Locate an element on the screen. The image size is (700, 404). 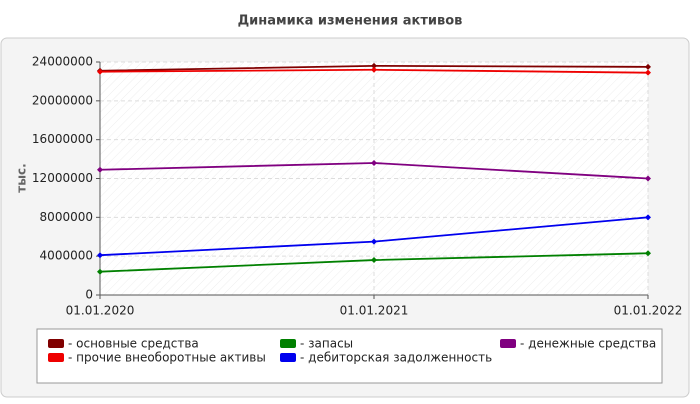
y-tick-label: 8000000 is located at coordinates (66, 217).